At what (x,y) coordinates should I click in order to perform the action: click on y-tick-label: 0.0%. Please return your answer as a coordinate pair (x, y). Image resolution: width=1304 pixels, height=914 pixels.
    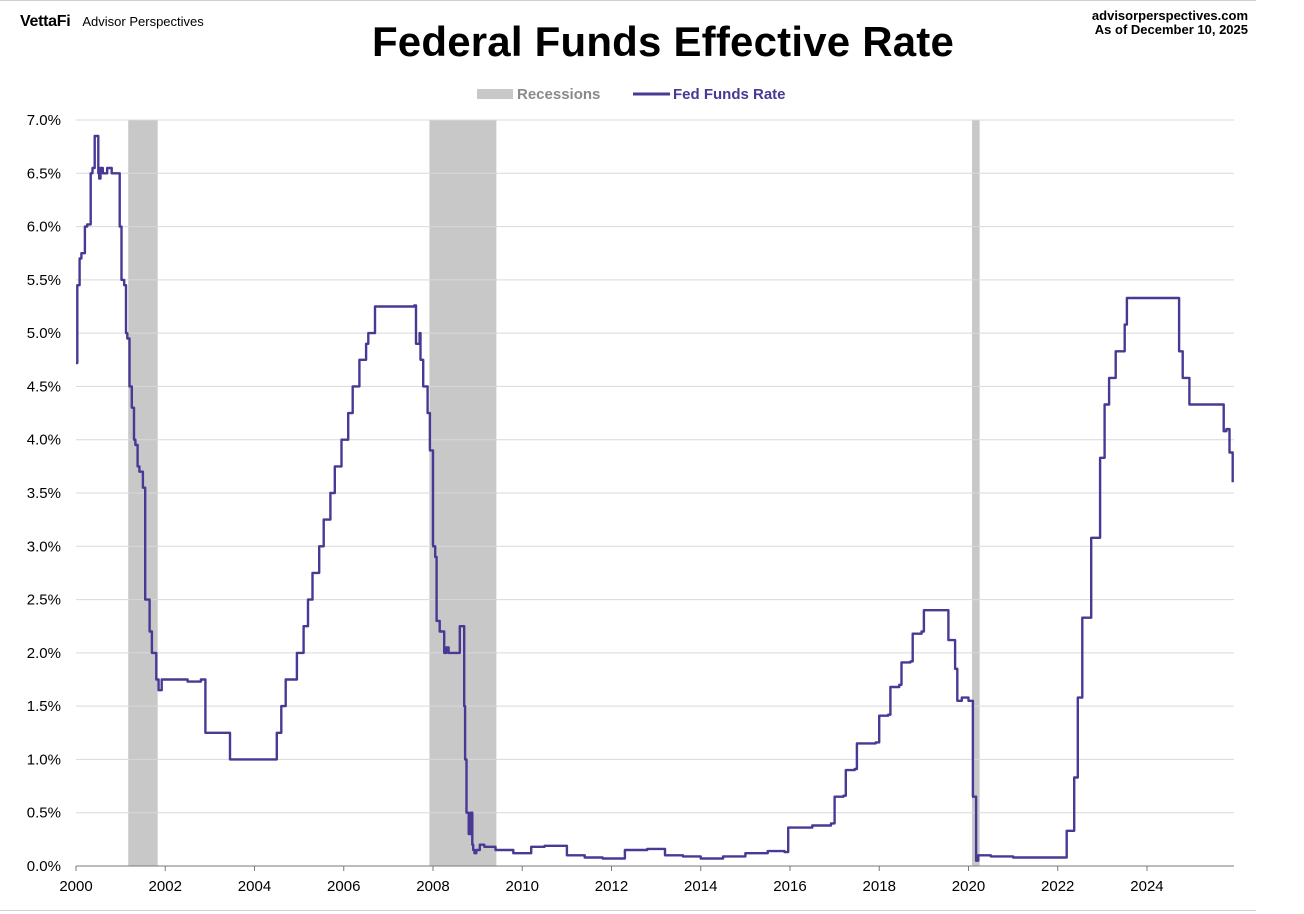
    Looking at the image, I should click on (44, 866).